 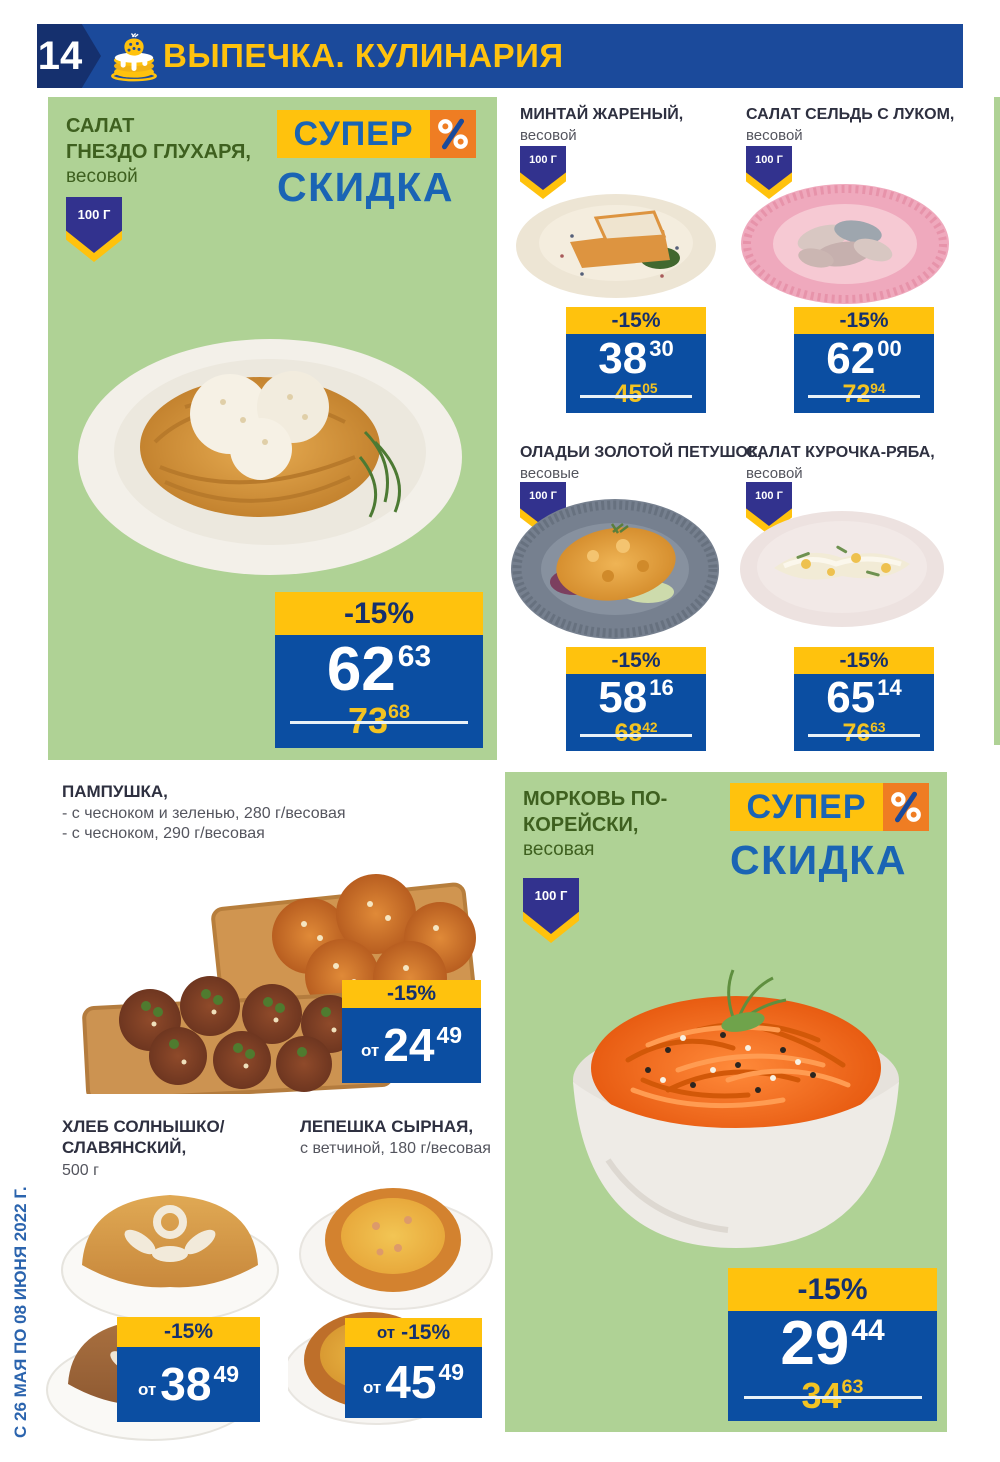 I want to click on current-price: 62 63, so click(x=379, y=669).